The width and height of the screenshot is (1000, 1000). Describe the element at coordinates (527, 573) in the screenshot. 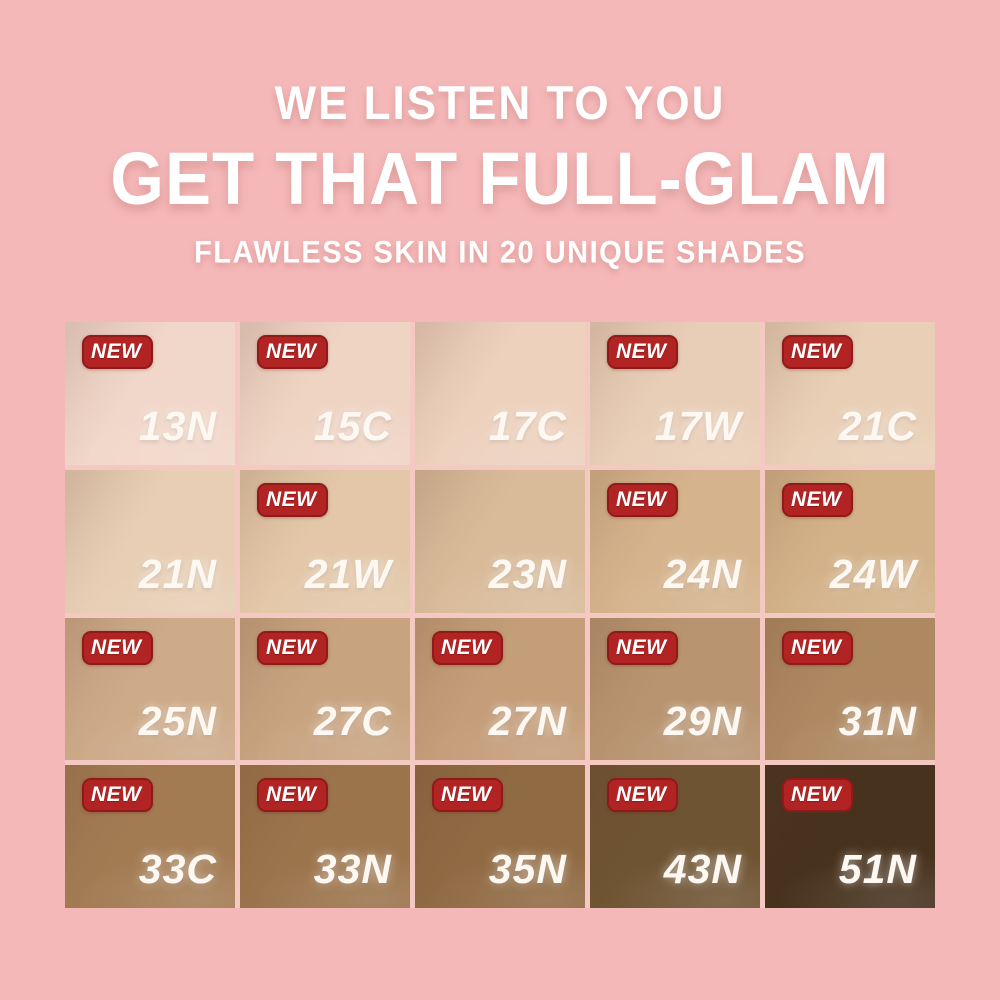

I see `shade-label: 23N` at that location.